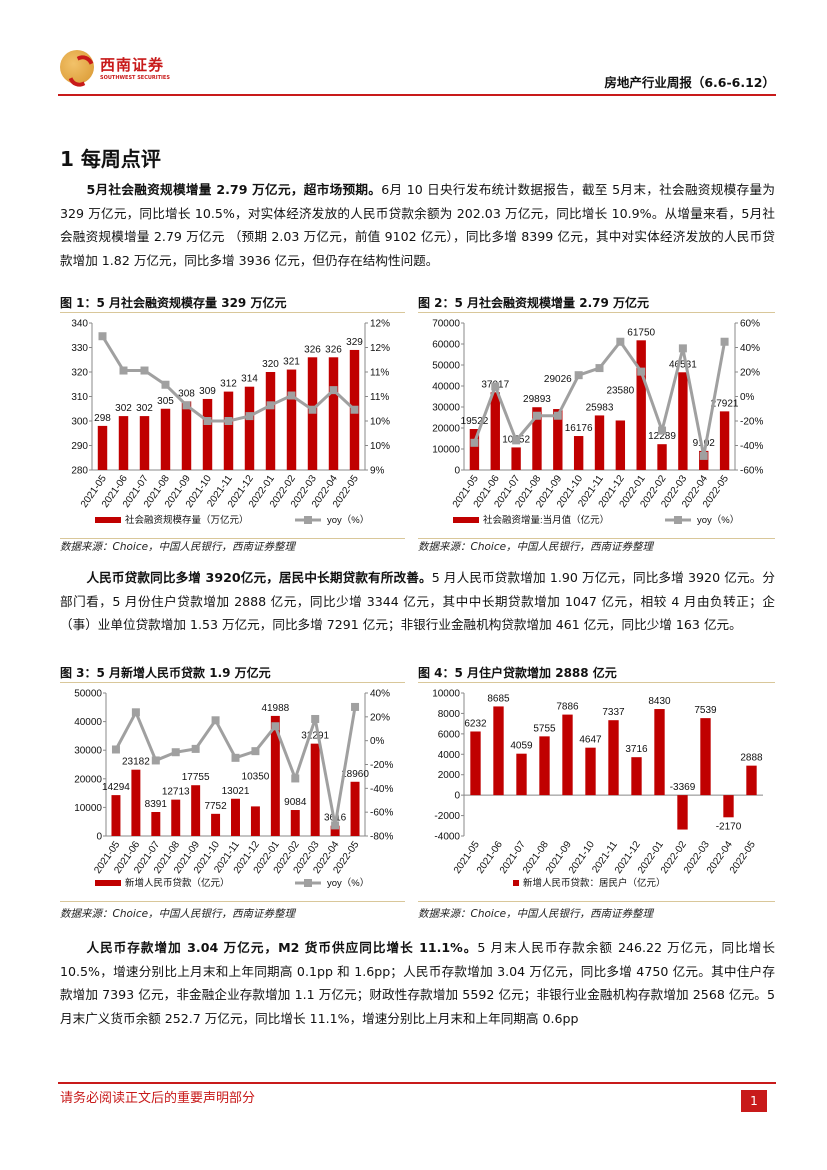 The height and width of the screenshot is (1170, 827). I want to click on page-number: 1, so click(754, 1101).